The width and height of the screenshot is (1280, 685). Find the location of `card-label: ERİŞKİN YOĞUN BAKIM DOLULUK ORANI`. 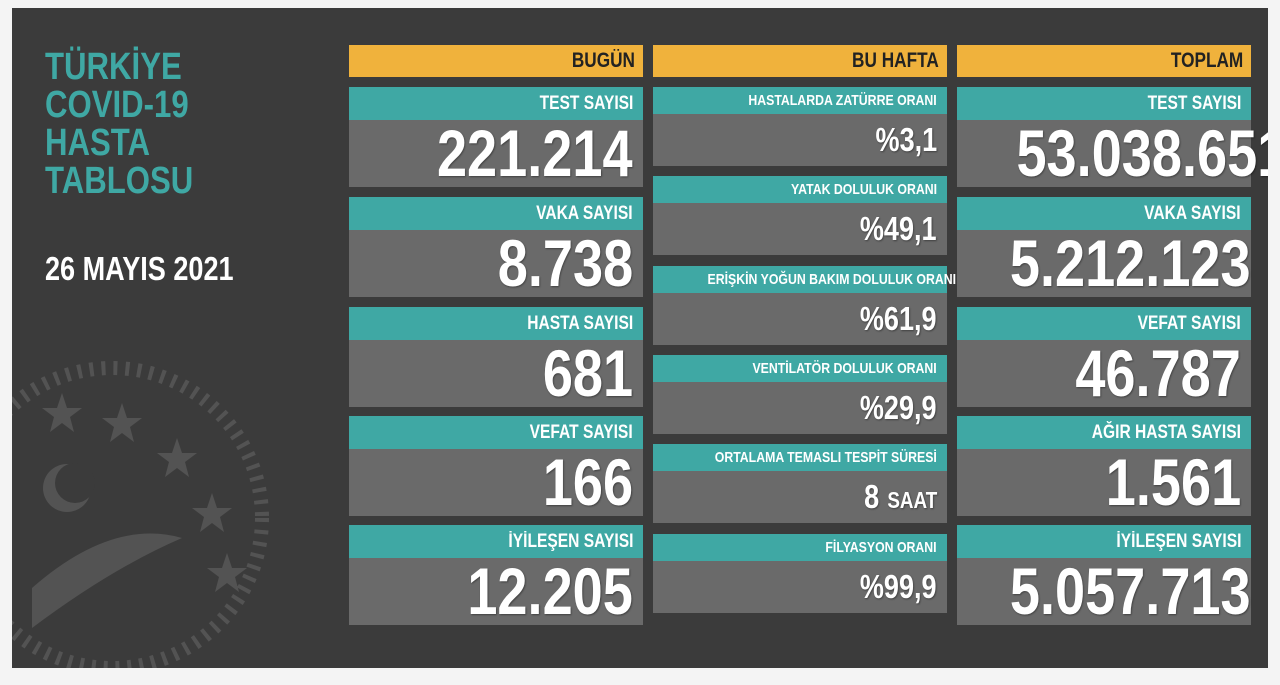

card-label: ERİŞKİN YOĞUN BAKIM DOLULUK ORANI is located at coordinates (804, 279).